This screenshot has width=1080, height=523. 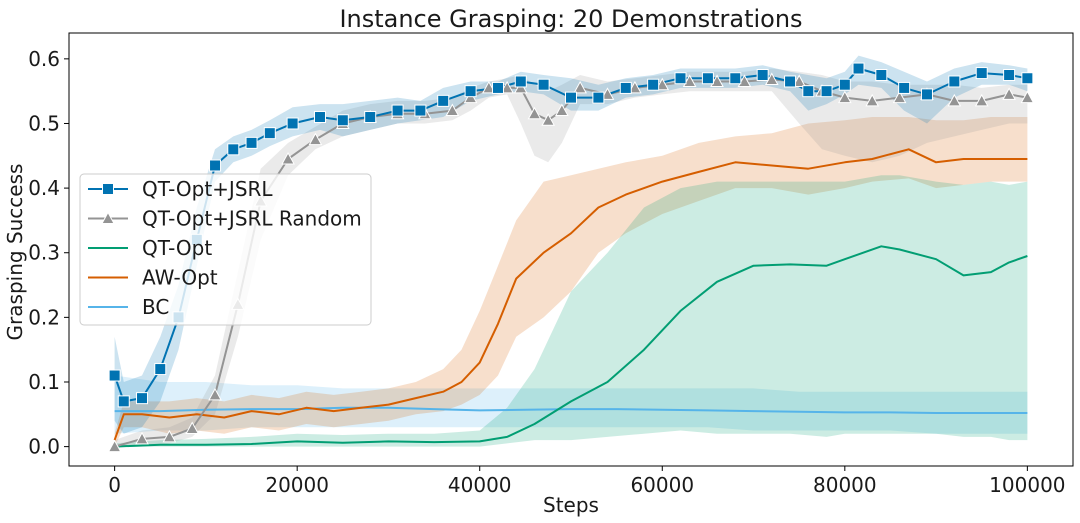 What do you see at coordinates (44, 188) in the screenshot?
I see `y-tick-label: 0.4` at bounding box center [44, 188].